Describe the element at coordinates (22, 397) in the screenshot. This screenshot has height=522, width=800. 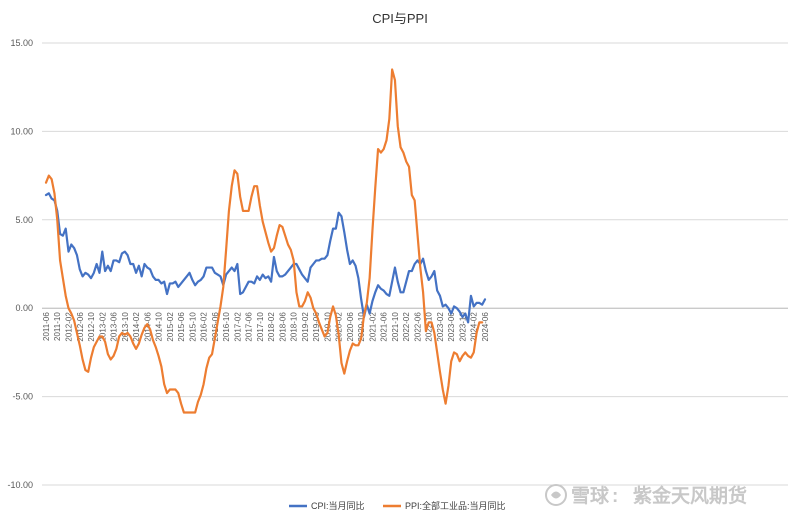
I see `y-tick-label: -5.00` at that location.